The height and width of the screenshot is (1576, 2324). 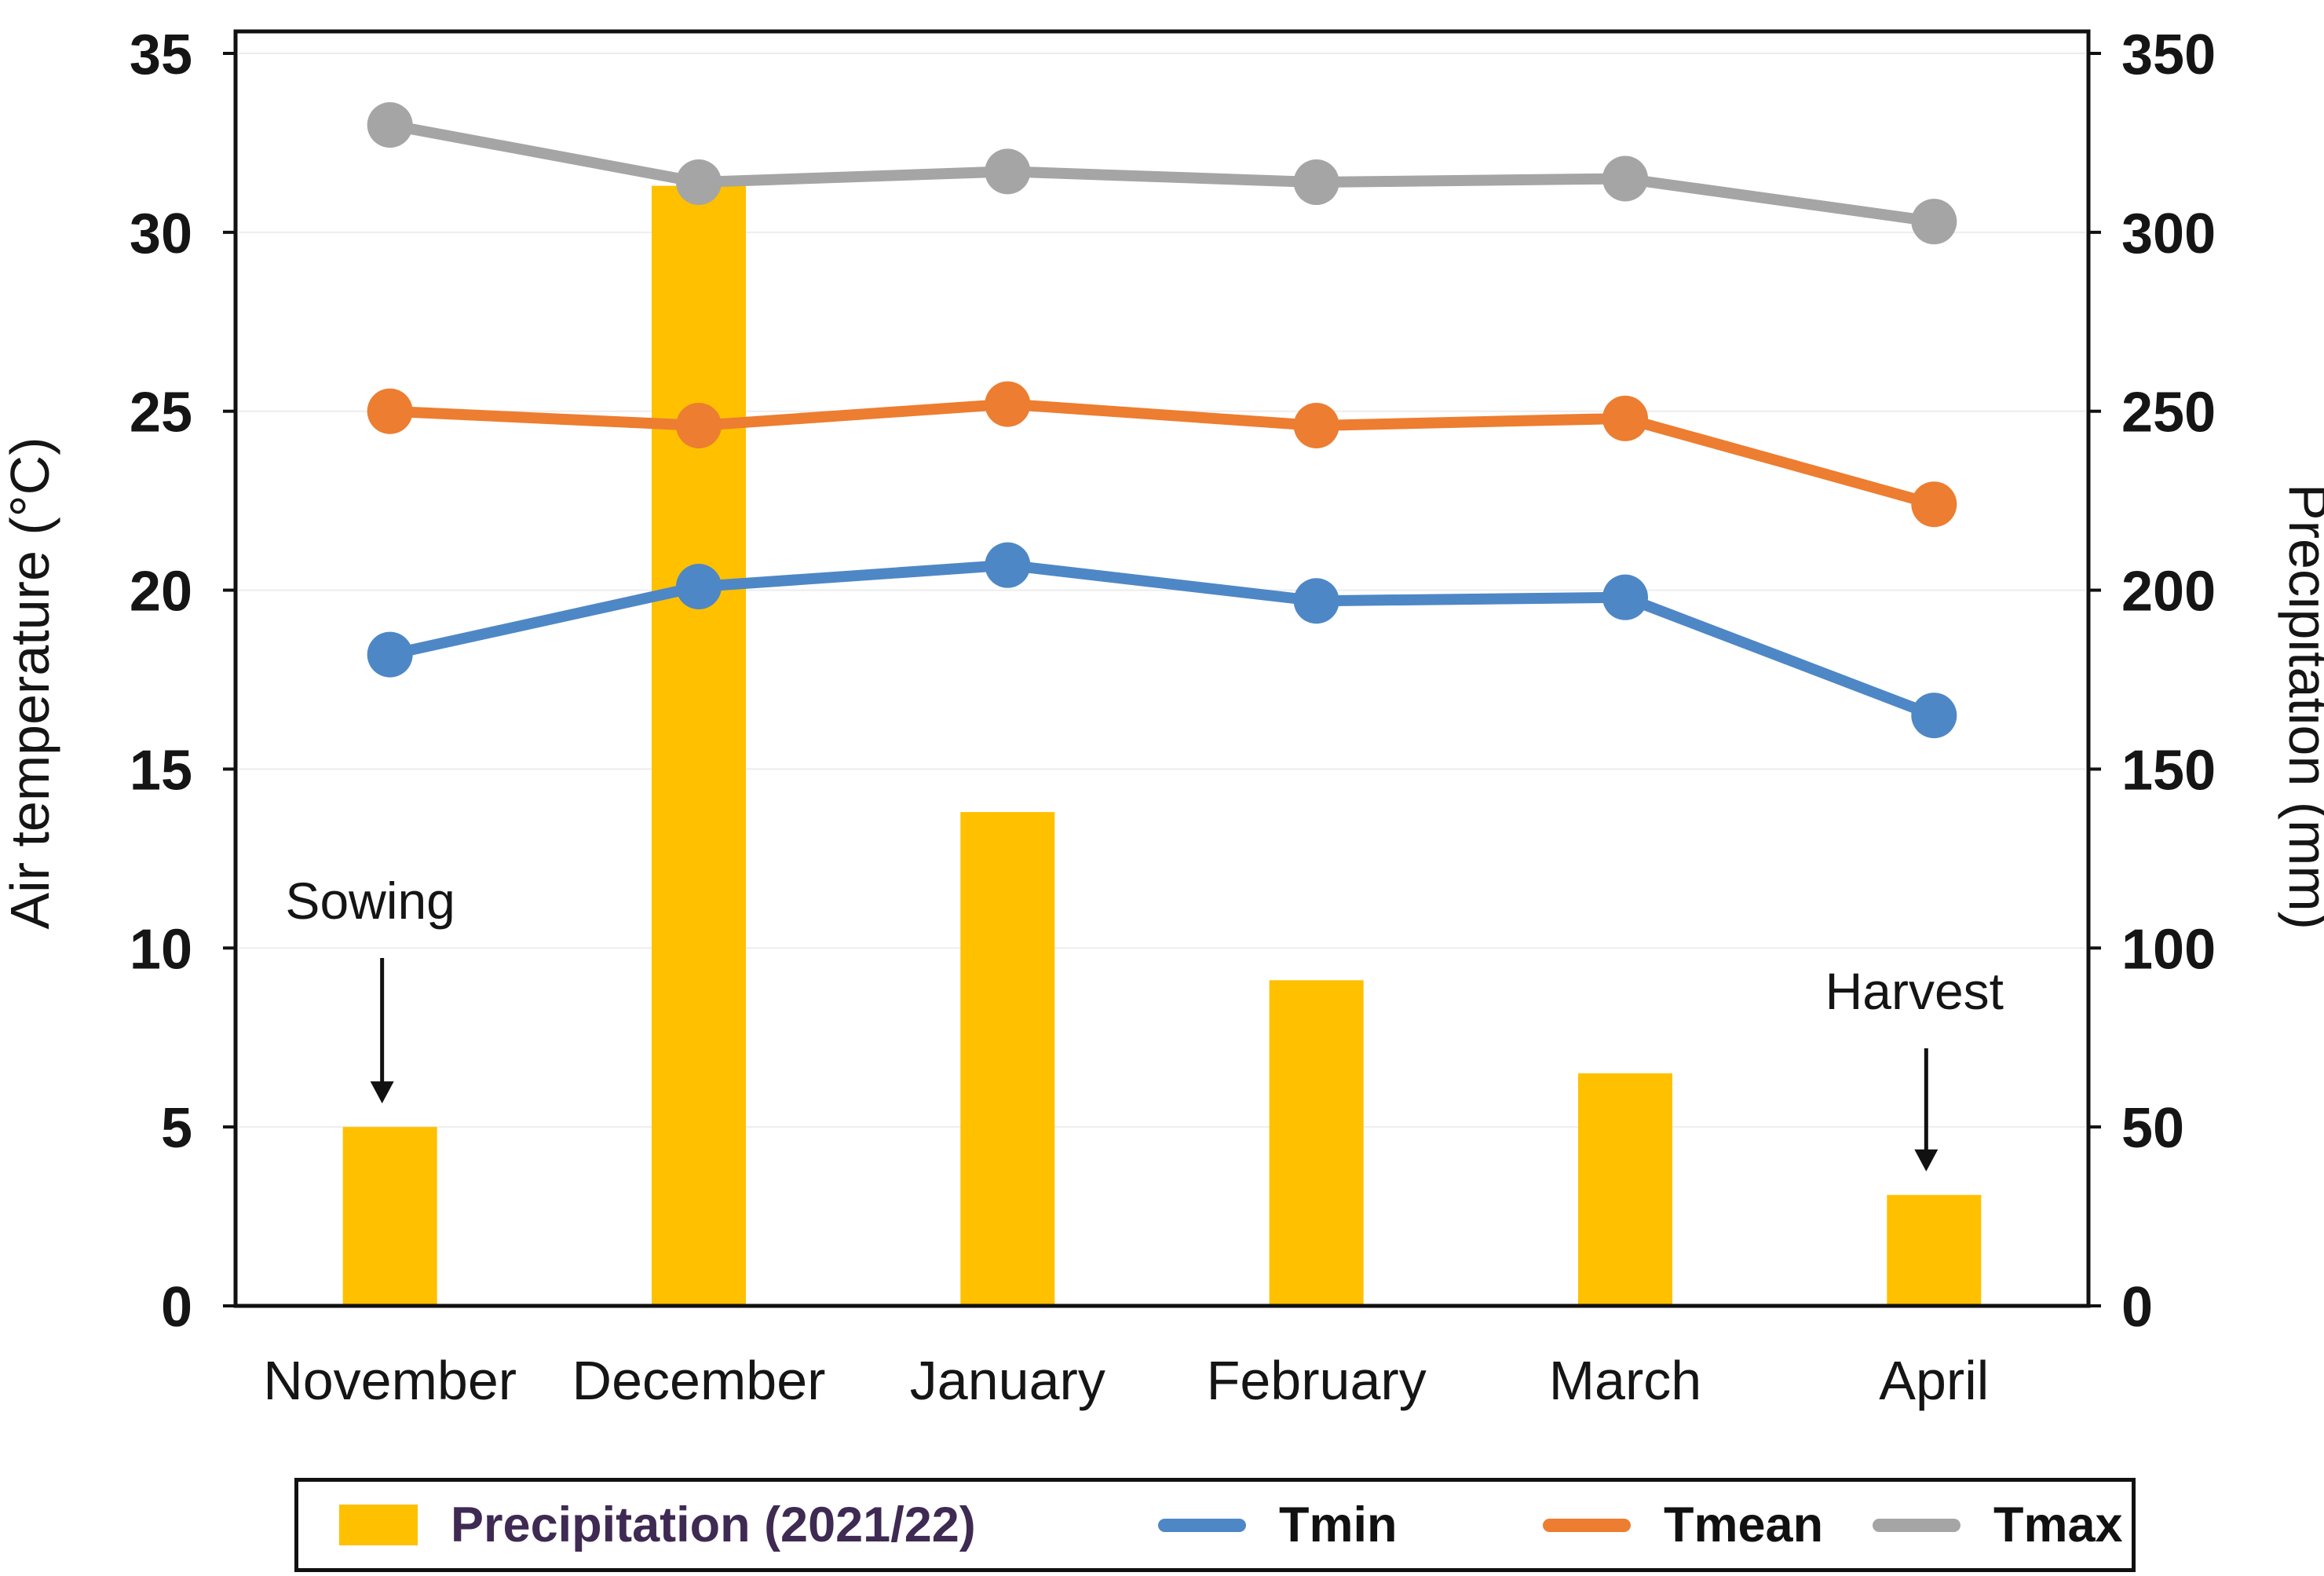 I want to click on tmax-marker-january, so click(x=1008, y=171).